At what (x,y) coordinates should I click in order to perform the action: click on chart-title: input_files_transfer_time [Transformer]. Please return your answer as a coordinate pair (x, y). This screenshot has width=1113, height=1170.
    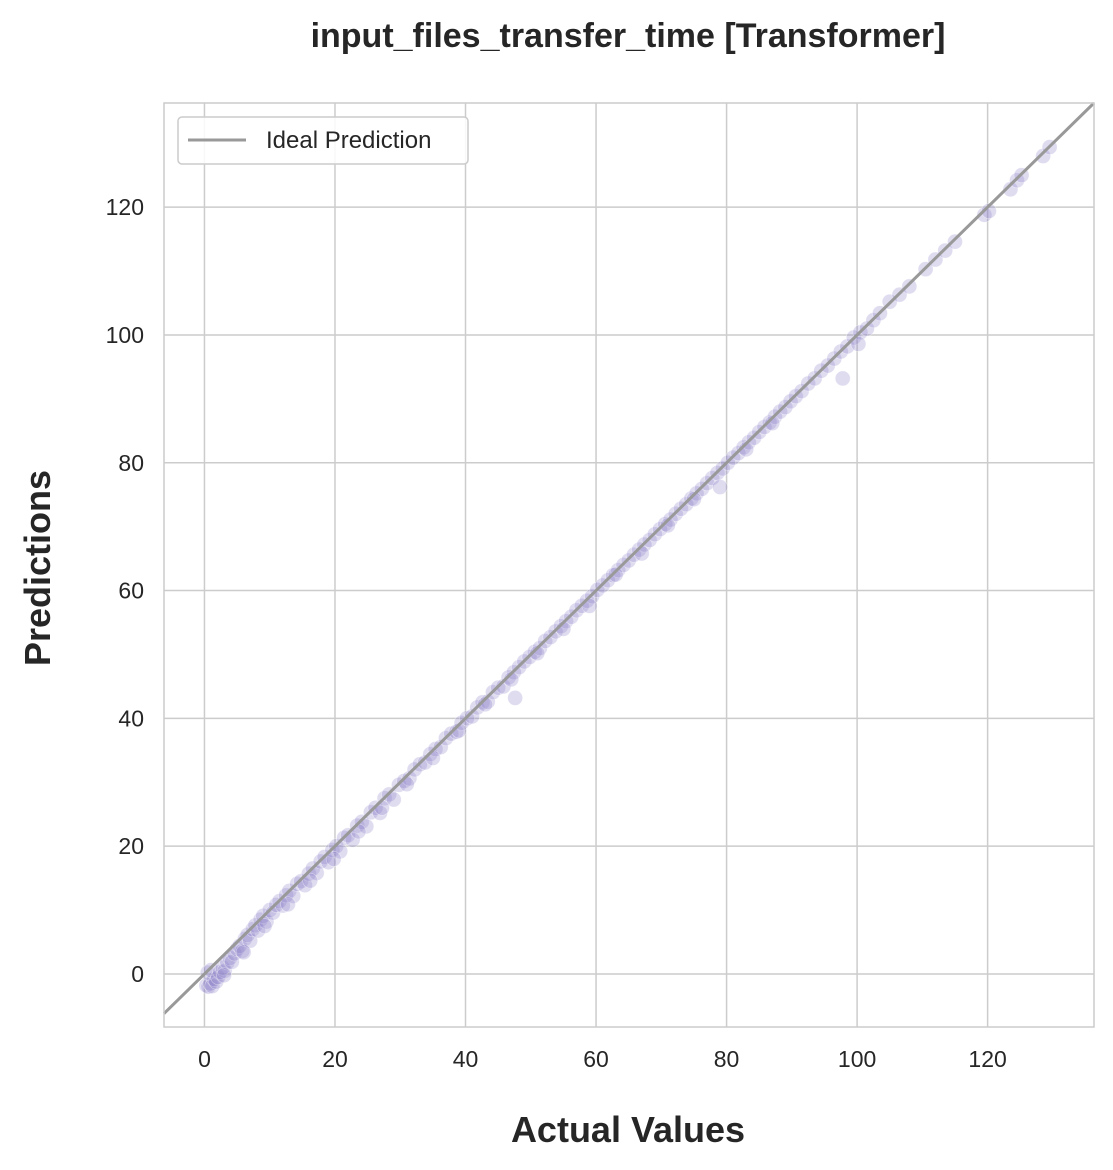
    Looking at the image, I should click on (628, 36).